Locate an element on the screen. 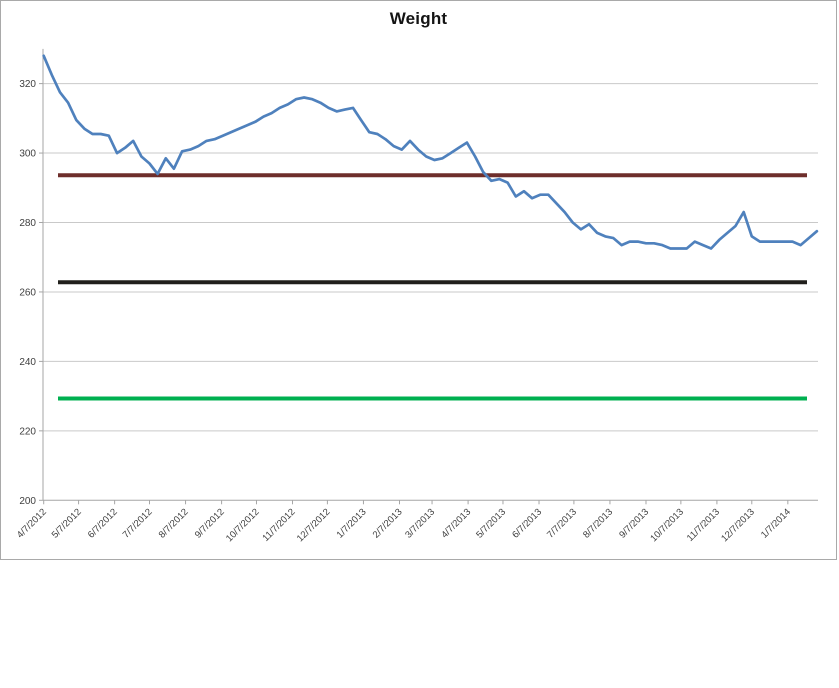 The height and width of the screenshot is (688, 839). x-axis-label: 8/7/2012 is located at coordinates (174, 524).